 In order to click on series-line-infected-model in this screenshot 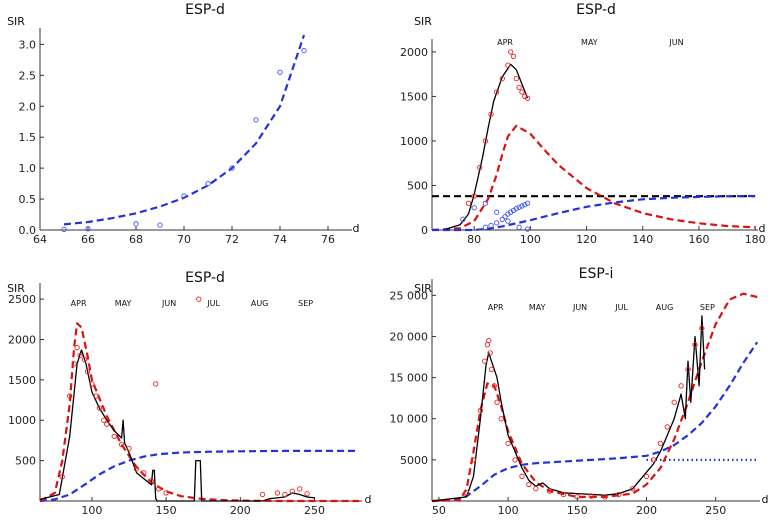, I will do `click(199, 412)`.